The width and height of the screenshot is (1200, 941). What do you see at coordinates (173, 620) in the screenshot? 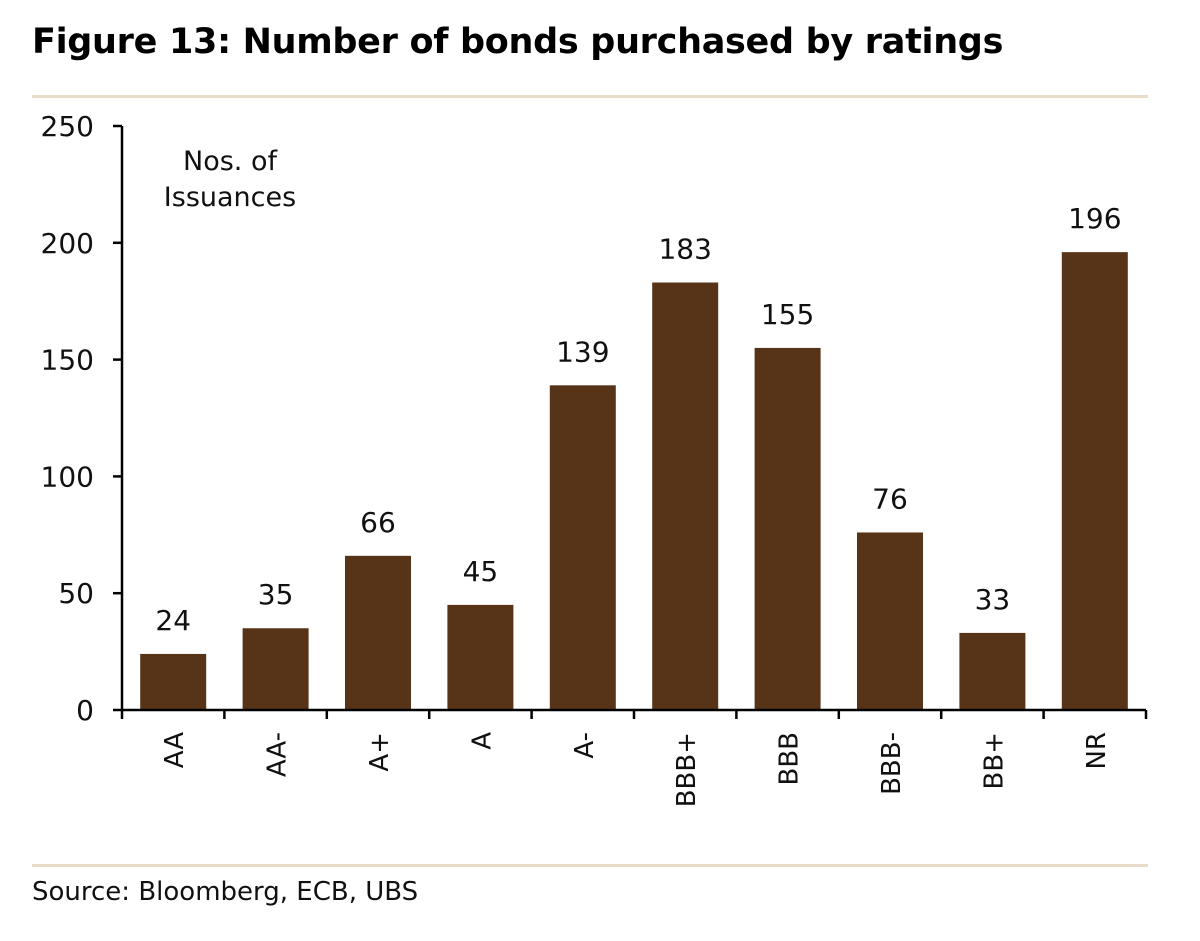
I see `data-label-AA: 24` at bounding box center [173, 620].